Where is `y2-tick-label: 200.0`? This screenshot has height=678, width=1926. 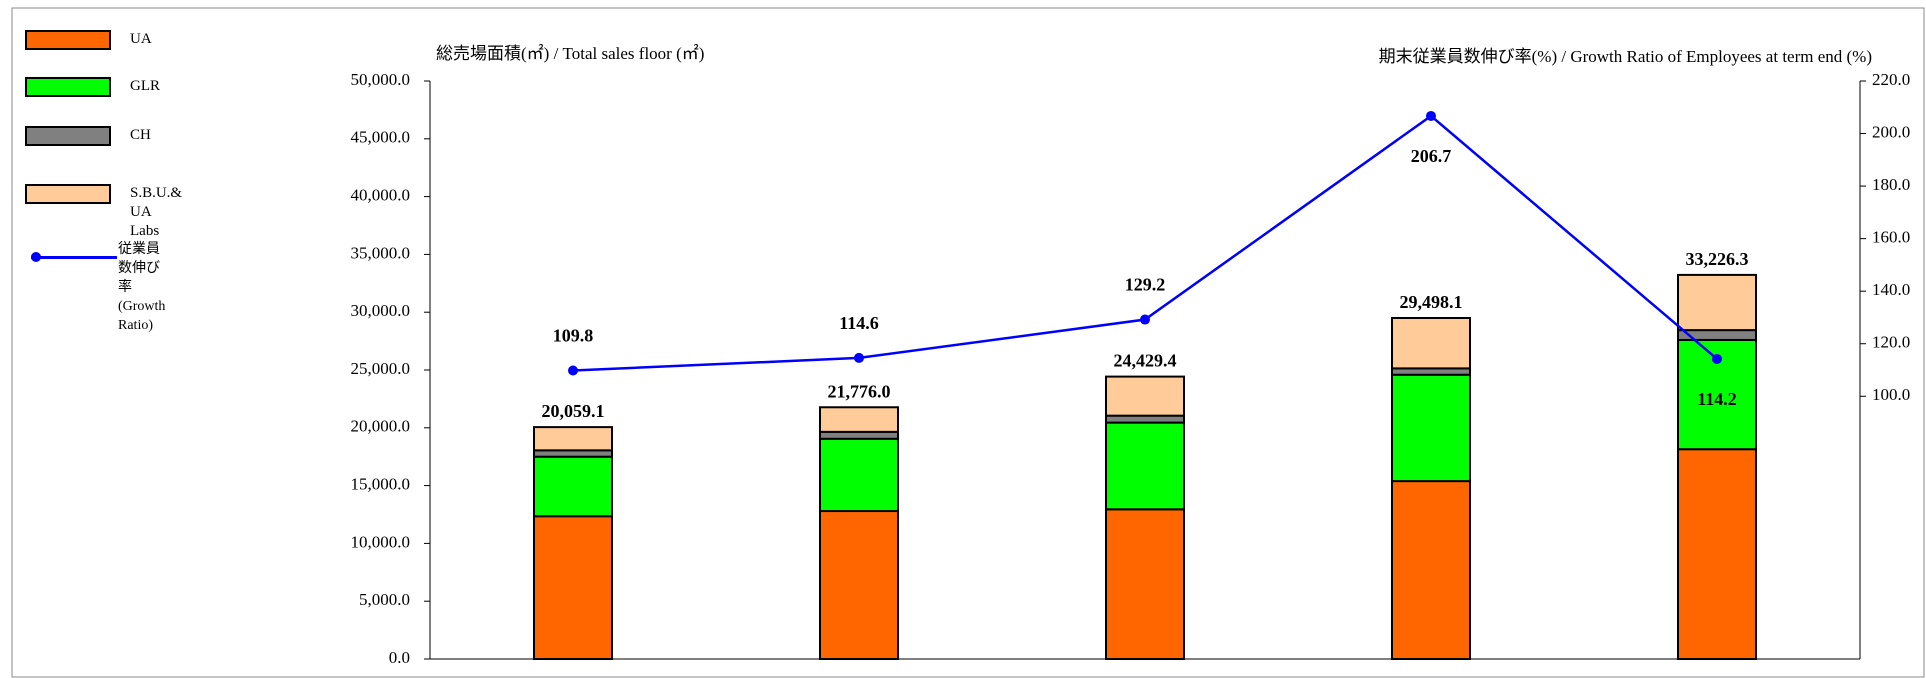 y2-tick-label: 200.0 is located at coordinates (1891, 131).